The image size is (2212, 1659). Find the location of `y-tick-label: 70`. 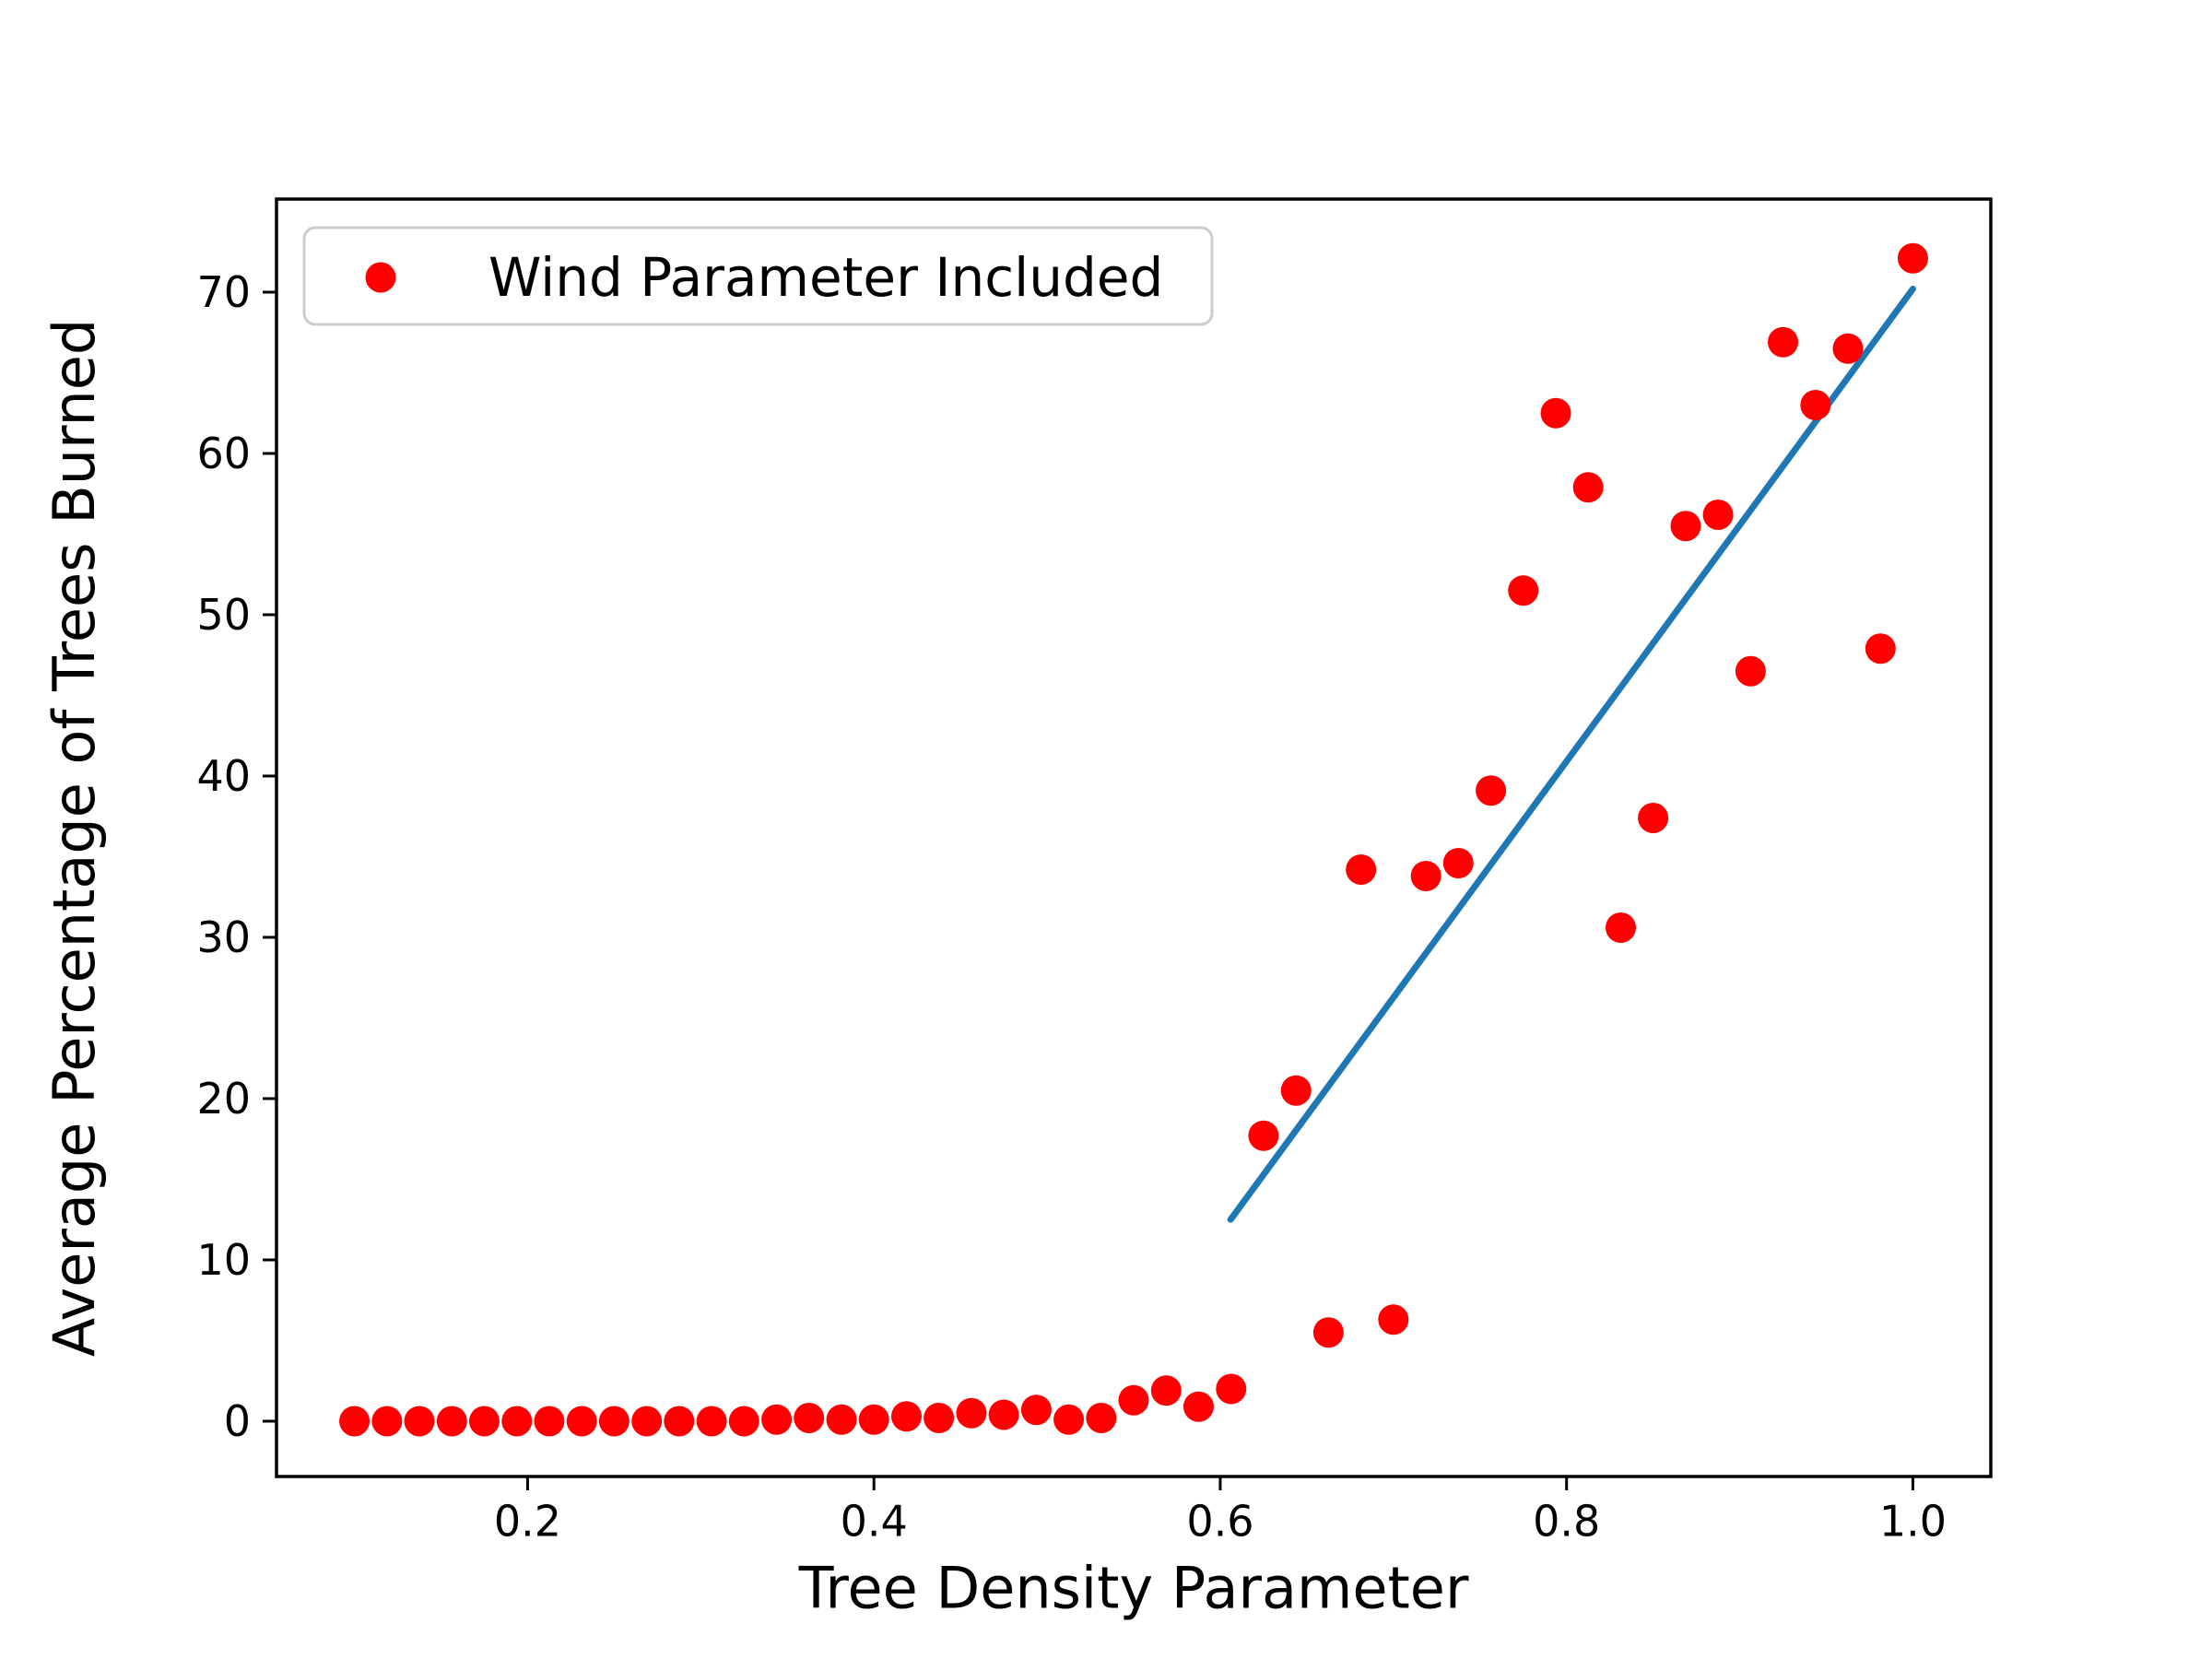

y-tick-label: 70 is located at coordinates (223, 292).